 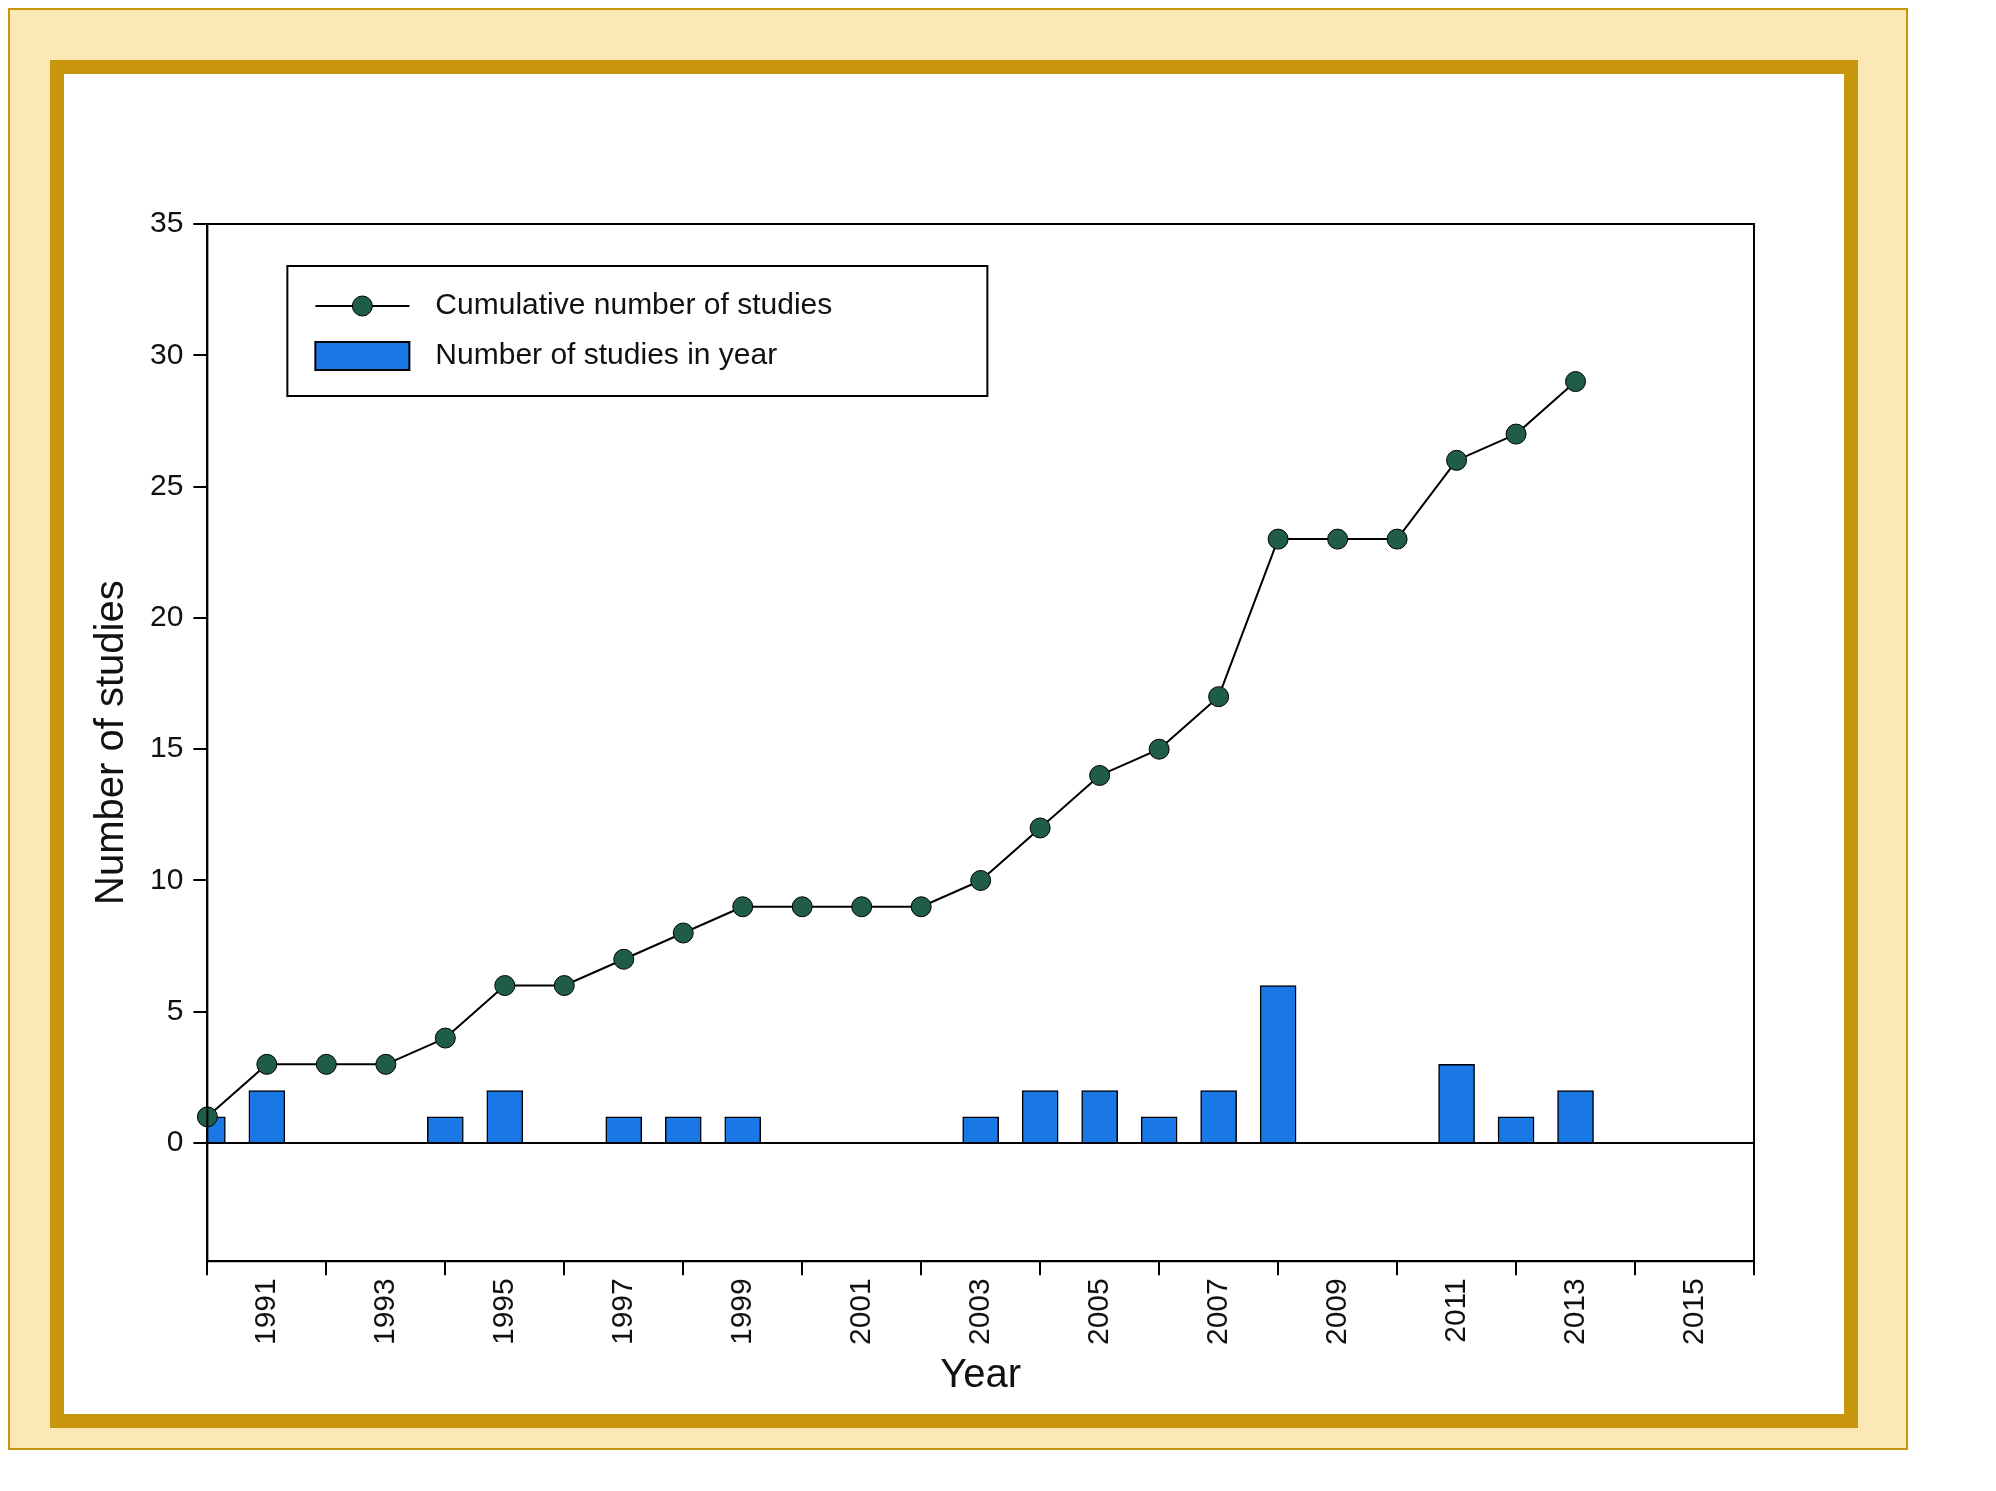 I want to click on x-tick-label: 2011, so click(x=1454, y=1310).